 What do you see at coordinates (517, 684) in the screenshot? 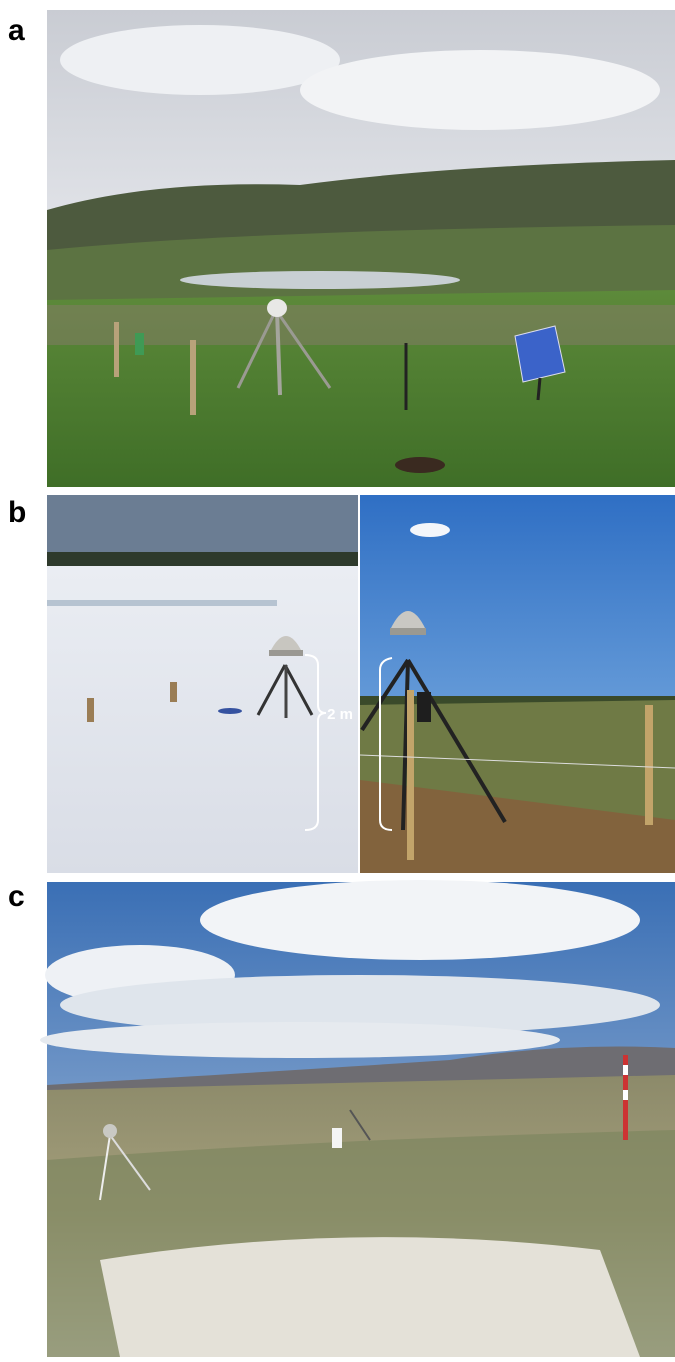
I see `photo-b-right` at bounding box center [517, 684].